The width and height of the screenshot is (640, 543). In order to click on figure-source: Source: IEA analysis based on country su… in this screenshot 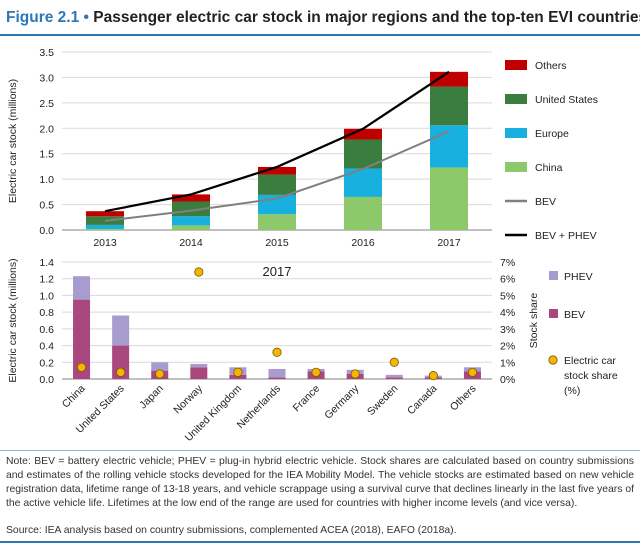, I will do `click(231, 530)`.